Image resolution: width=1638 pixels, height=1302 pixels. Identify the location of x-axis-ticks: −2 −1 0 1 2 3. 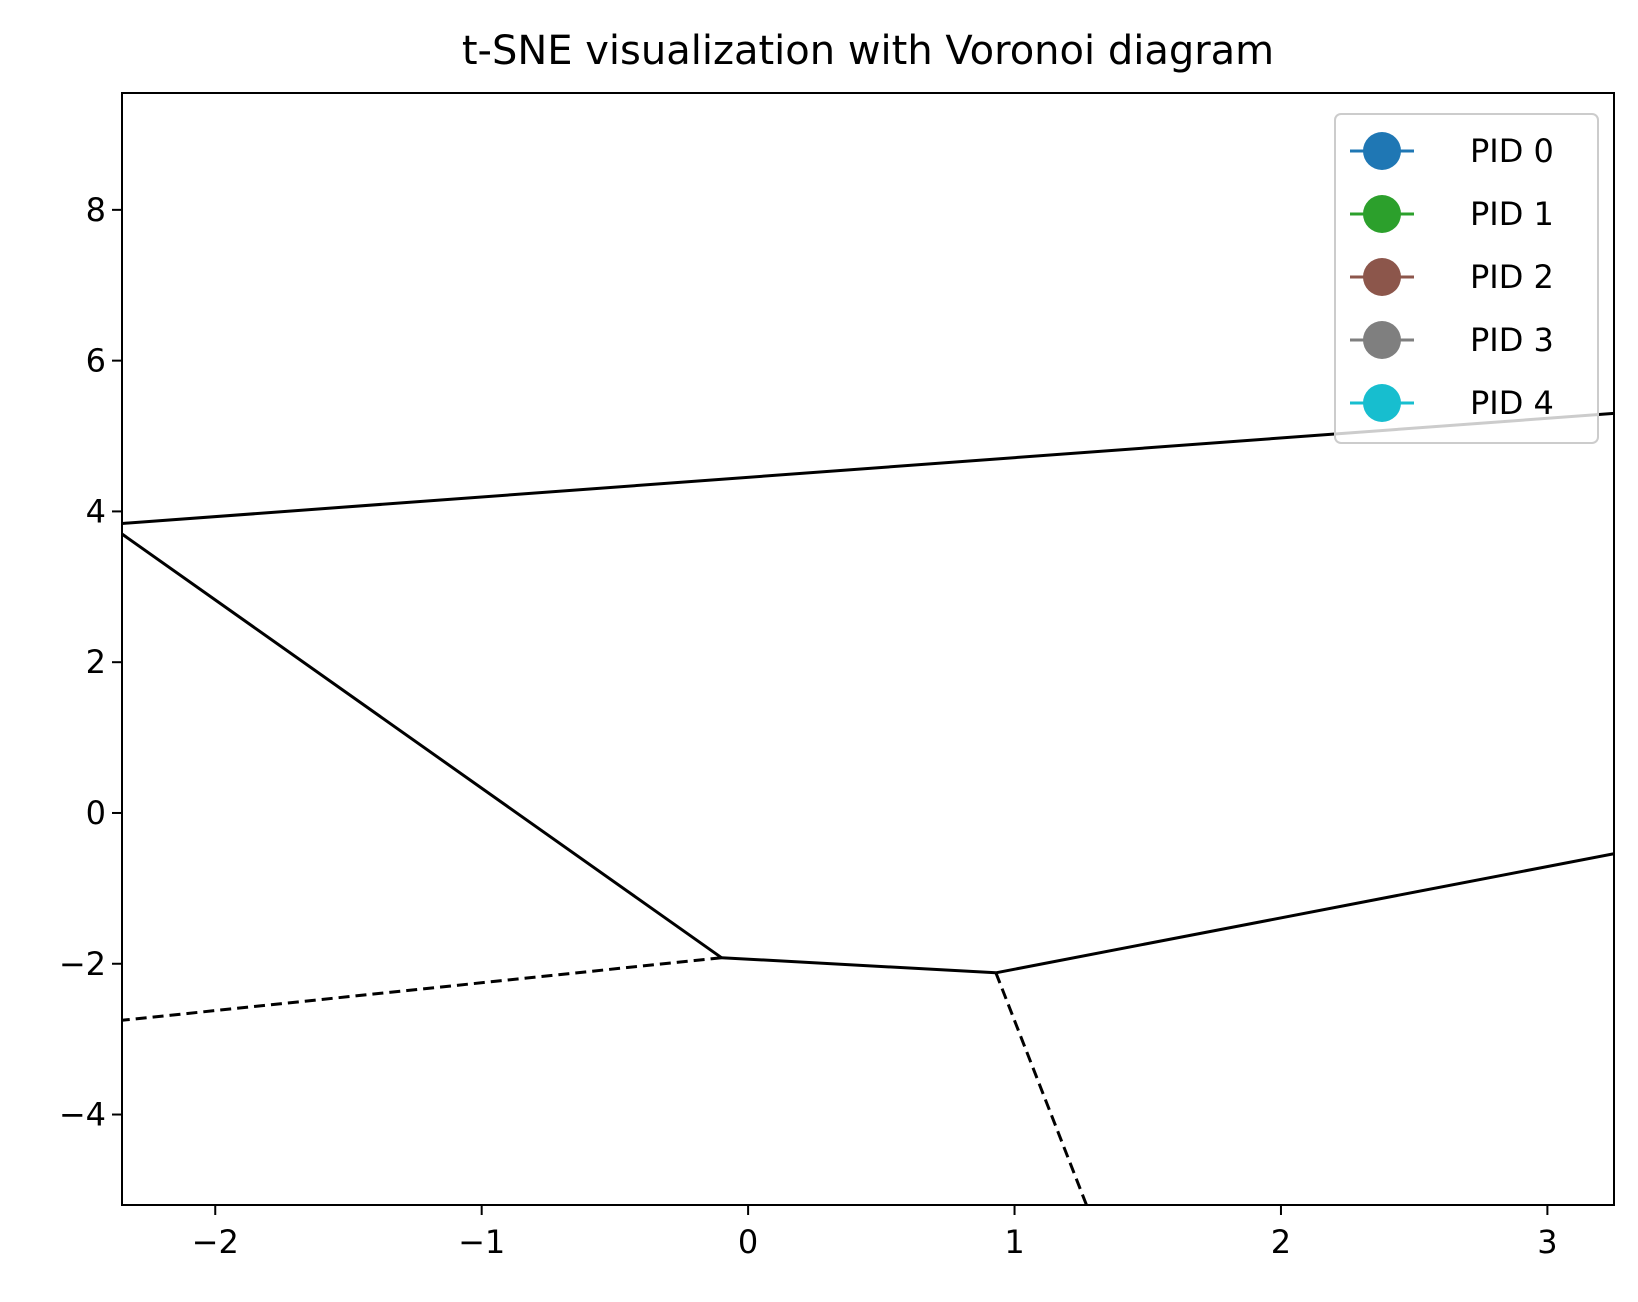
(875, 1233).